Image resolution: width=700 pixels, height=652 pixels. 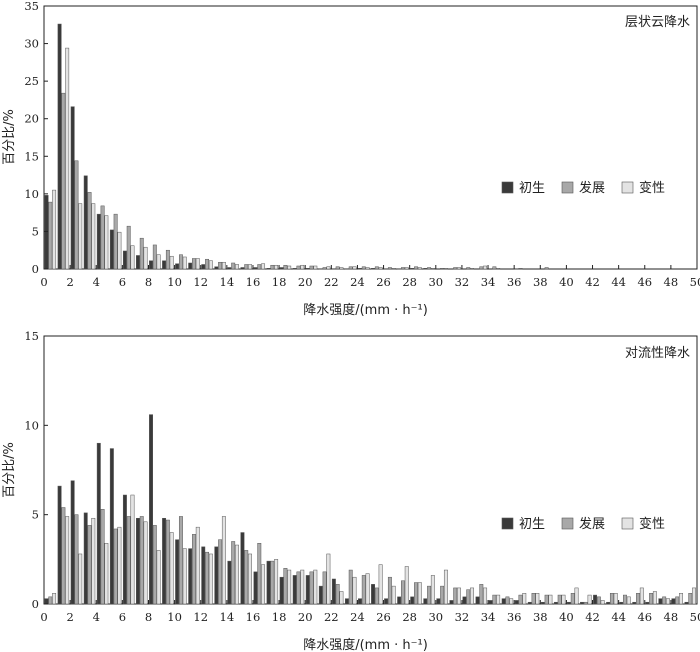 I want to click on bar-初生-24, so click(x=360, y=269).